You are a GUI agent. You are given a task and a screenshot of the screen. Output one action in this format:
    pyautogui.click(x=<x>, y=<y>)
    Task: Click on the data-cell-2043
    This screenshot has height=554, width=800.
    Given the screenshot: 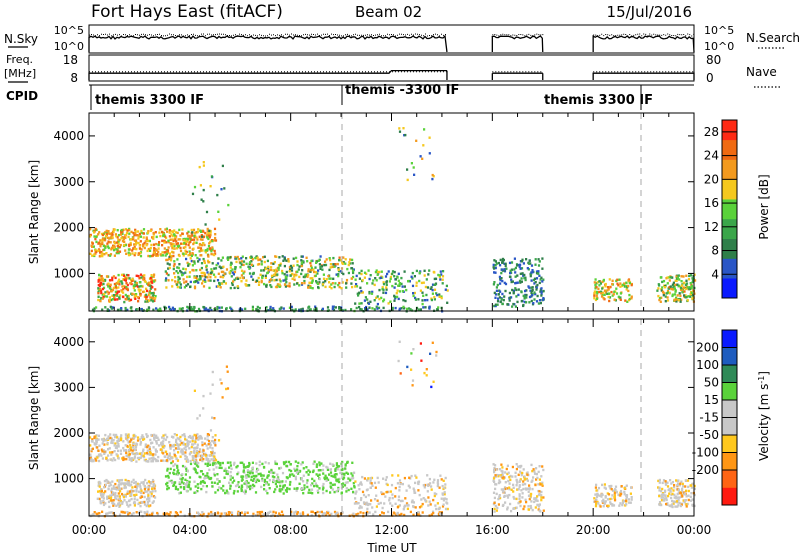 What is the action you would take?
    pyautogui.click(x=597, y=502)
    